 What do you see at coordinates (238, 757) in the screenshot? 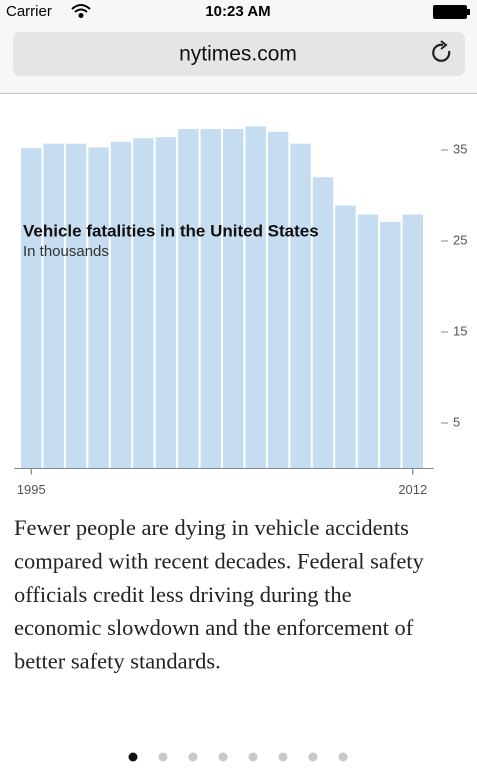
I see `page-dots` at bounding box center [238, 757].